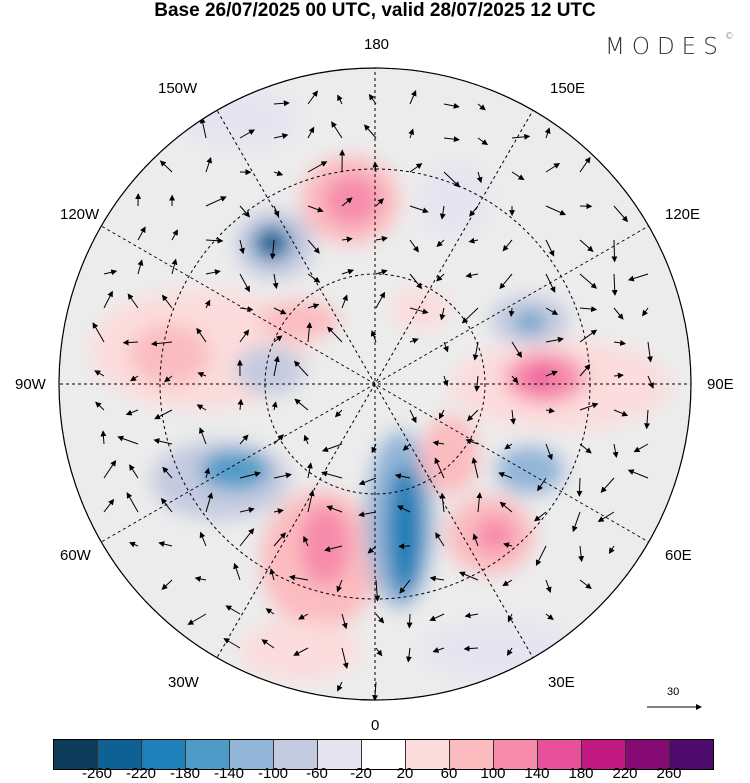  Describe the element at coordinates (97, 773) in the screenshot. I see `colorbar-tick-label: -260` at that location.